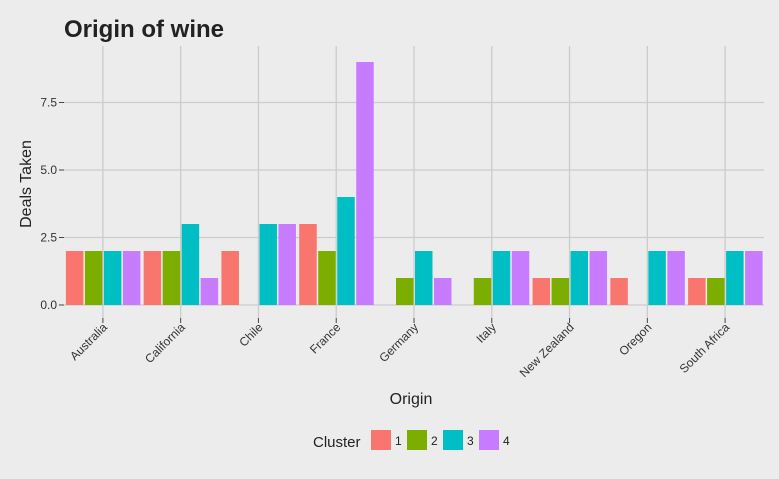 This screenshot has height=479, width=779. I want to click on x-tick-label: California, so click(165, 343).